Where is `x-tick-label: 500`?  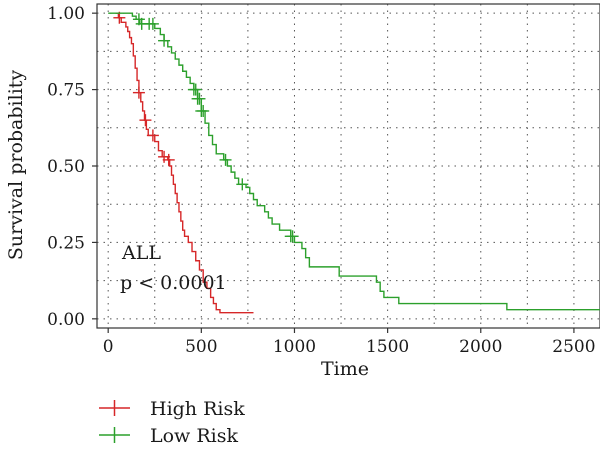
x-tick-label: 500 is located at coordinates (201, 347).